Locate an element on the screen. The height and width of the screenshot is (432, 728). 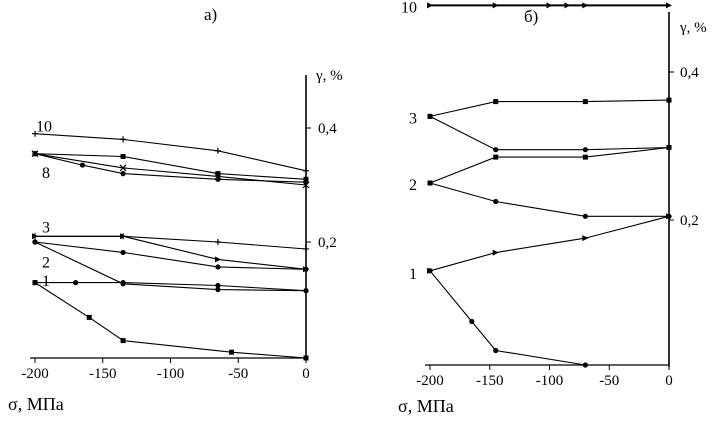
series-10-triangle is located at coordinates (549, 5).